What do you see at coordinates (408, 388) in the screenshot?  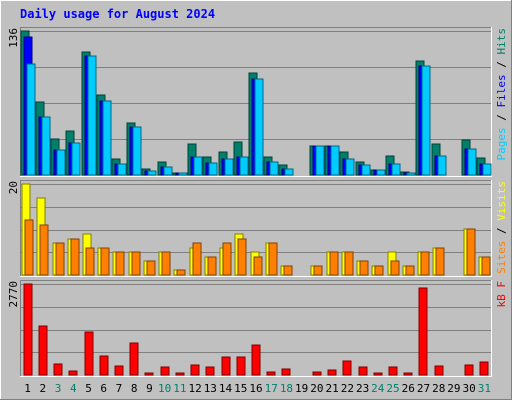 I see `x-tick-label-day-26: 26` at bounding box center [408, 388].